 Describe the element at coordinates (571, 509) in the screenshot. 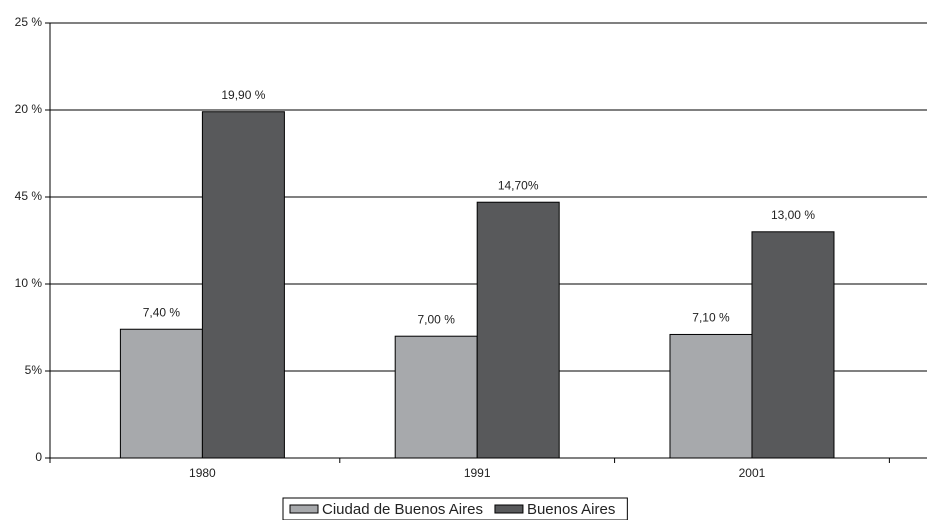

I see `legend-label: Buenos Aires` at that location.